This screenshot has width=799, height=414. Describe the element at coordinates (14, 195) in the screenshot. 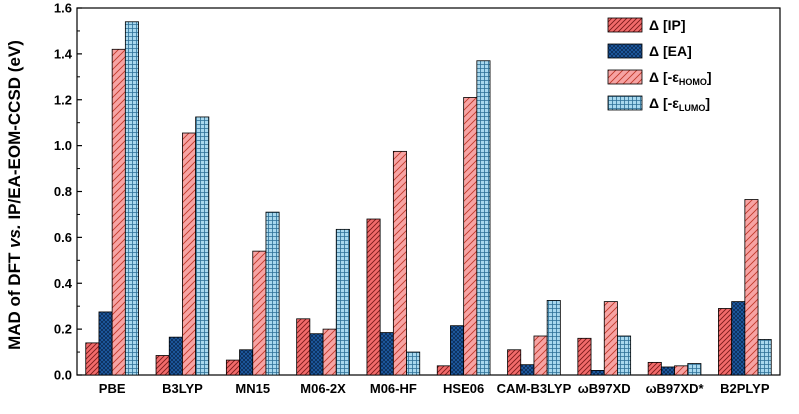

I see `y-axis-label: MAD of DFT vs. IP/EA-EOM-CCSD (eV)` at that location.